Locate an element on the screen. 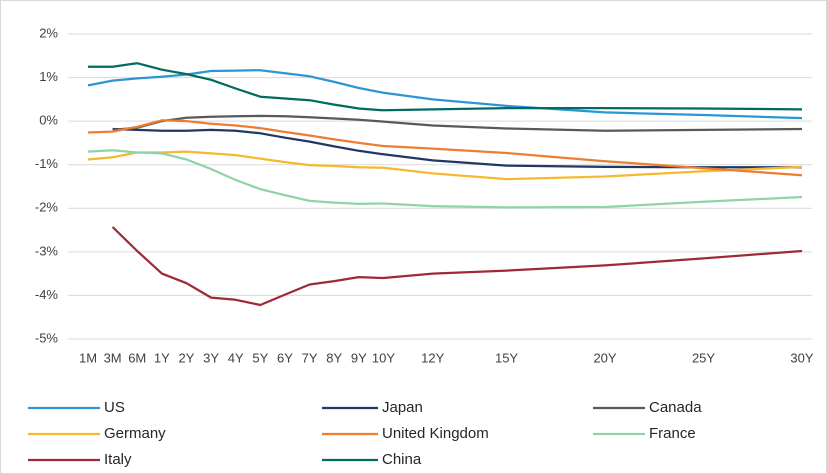  legend-label: France is located at coordinates (672, 433).